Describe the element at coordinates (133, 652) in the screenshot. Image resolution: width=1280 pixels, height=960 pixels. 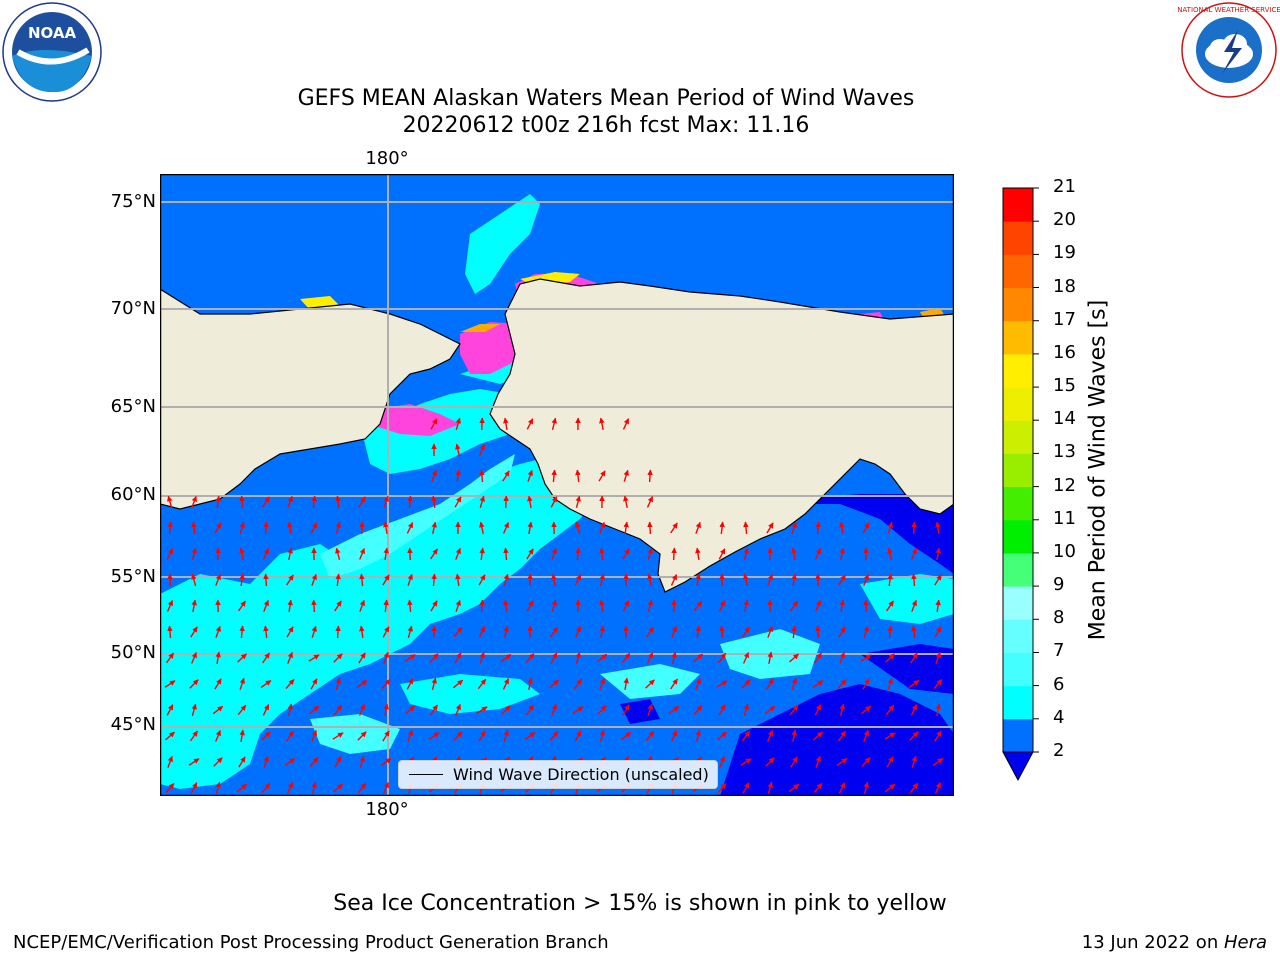
I see `lat-label-50: 50°N` at that location.